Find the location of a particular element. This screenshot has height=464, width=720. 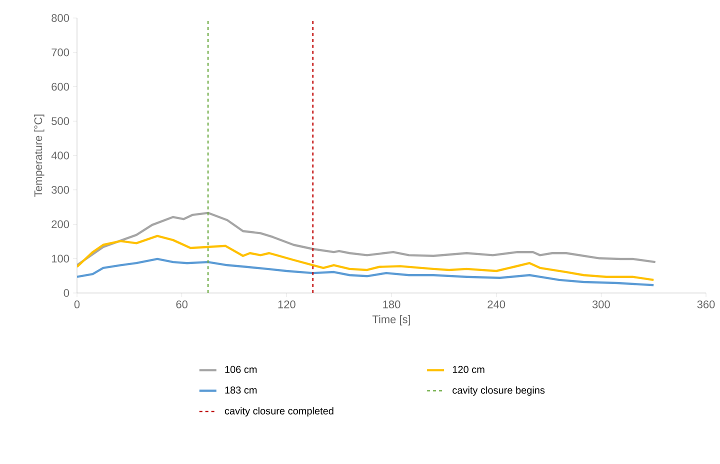

y-tick-label: 600 is located at coordinates (61, 86).